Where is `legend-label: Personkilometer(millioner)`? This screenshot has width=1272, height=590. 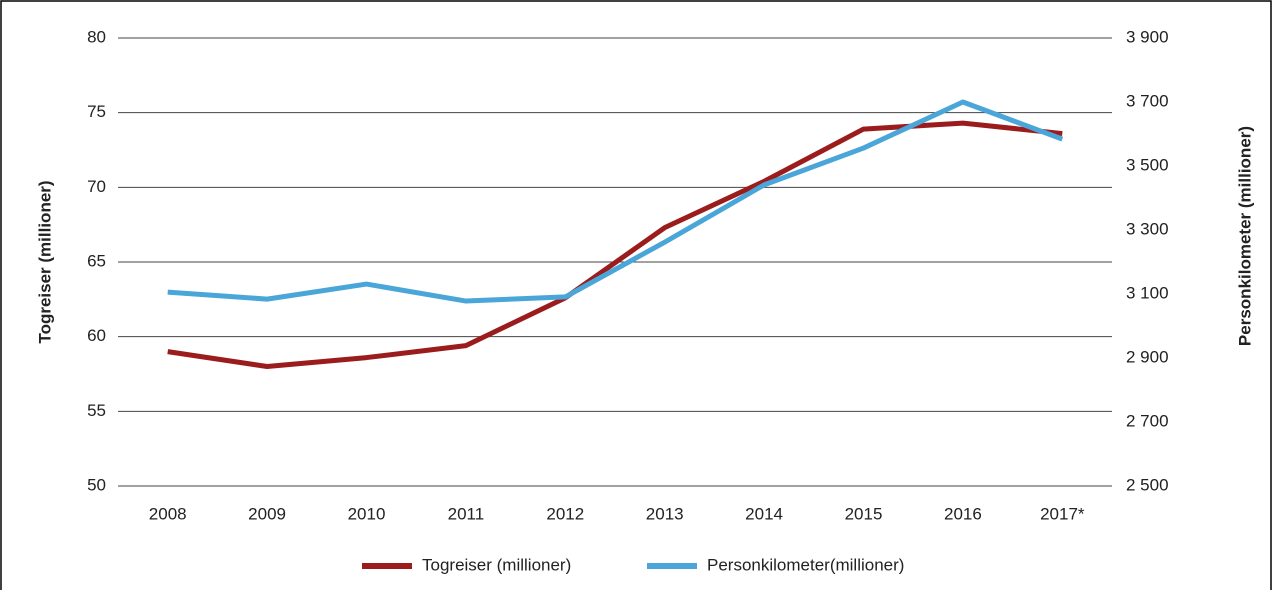 legend-label: Personkilometer(millioner) is located at coordinates (805, 564).